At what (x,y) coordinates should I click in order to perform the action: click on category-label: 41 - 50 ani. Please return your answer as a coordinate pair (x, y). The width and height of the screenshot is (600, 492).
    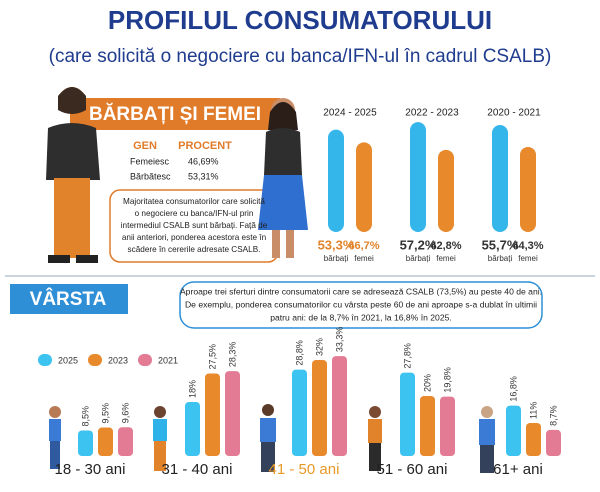
    Looking at the image, I should click on (304, 469).